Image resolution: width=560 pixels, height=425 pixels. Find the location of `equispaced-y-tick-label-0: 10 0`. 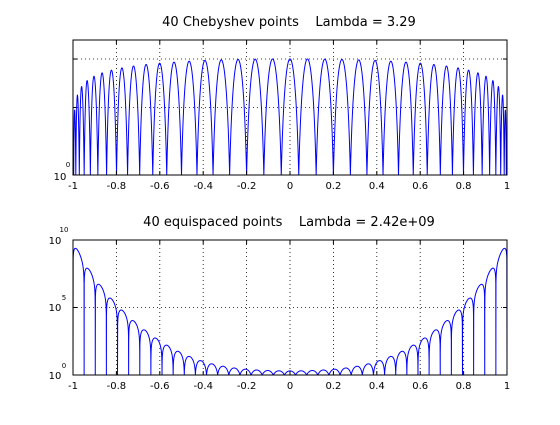

equispaced-y-tick-label-0: 10 0 is located at coordinates (58, 372).